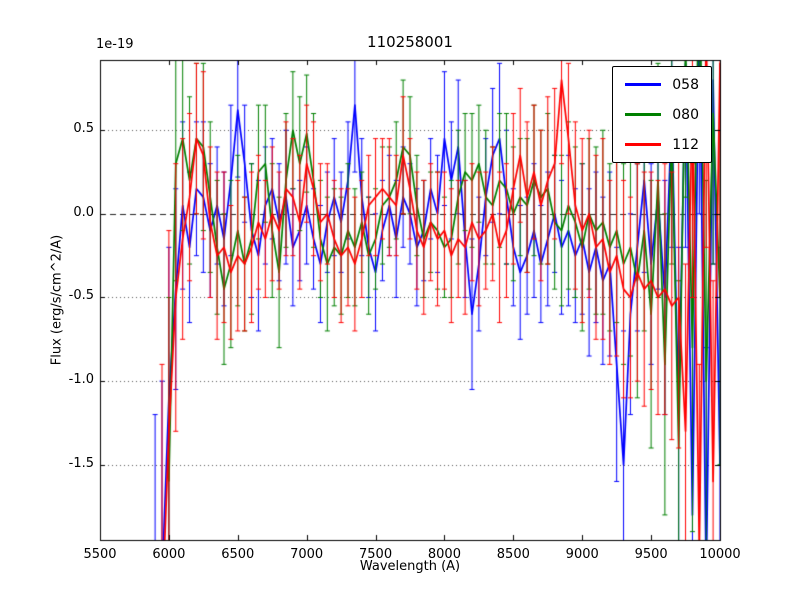 The image size is (800, 600). What do you see at coordinates (115, 44) in the screenshot?
I see `y-axis-offset-label: 1e-19` at bounding box center [115, 44].